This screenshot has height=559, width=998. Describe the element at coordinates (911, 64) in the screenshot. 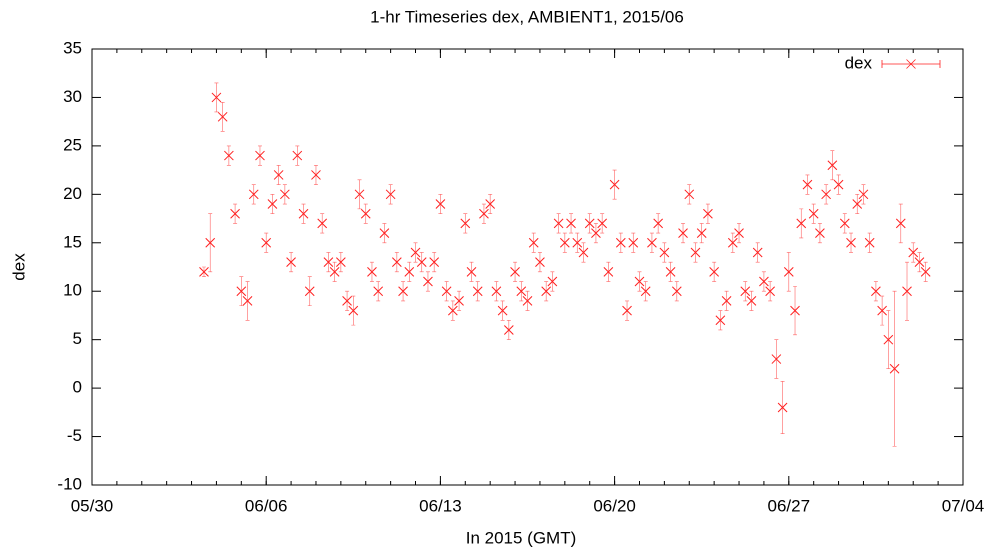

I see `legend-swatch` at that location.